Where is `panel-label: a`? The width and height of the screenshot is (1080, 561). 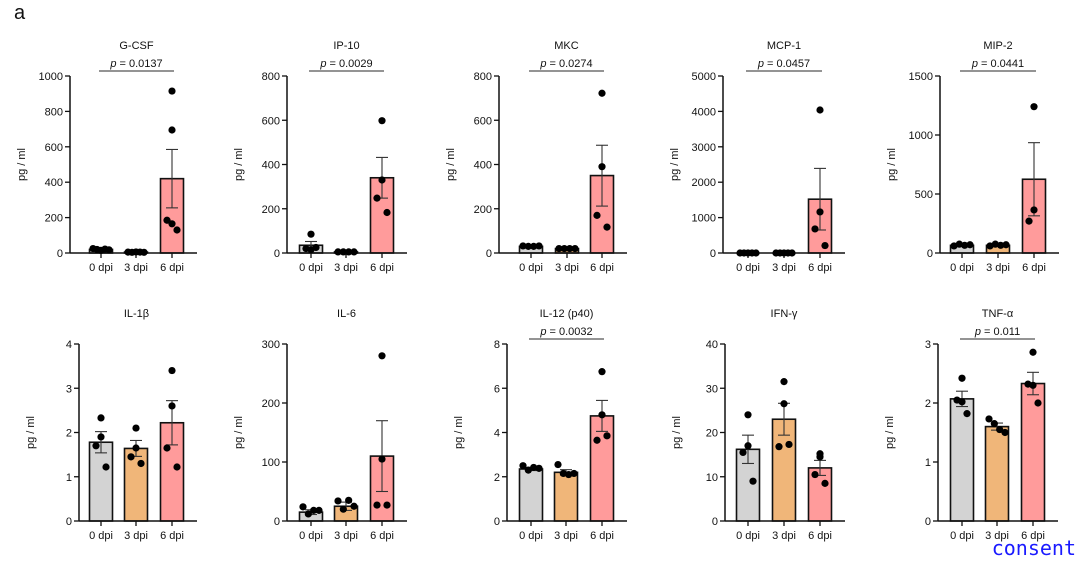
panel-label: a is located at coordinates (20, 13).